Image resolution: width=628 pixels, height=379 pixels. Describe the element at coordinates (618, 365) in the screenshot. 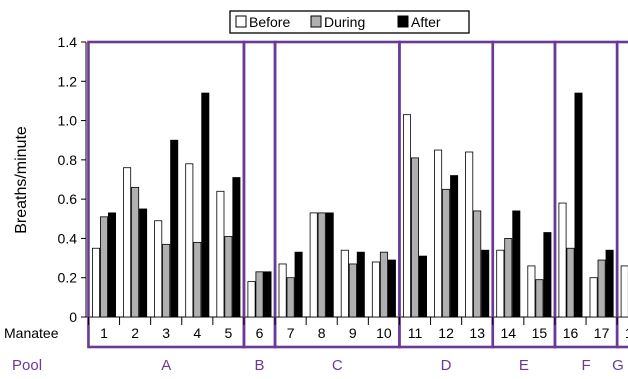

I see `pool-label-G: G` at that location.